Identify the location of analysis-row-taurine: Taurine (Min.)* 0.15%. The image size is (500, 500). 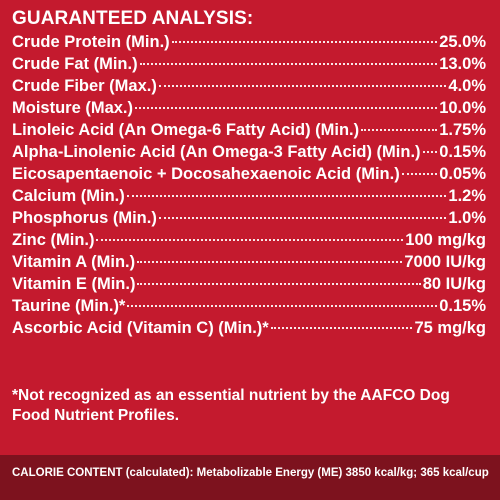
(249, 306).